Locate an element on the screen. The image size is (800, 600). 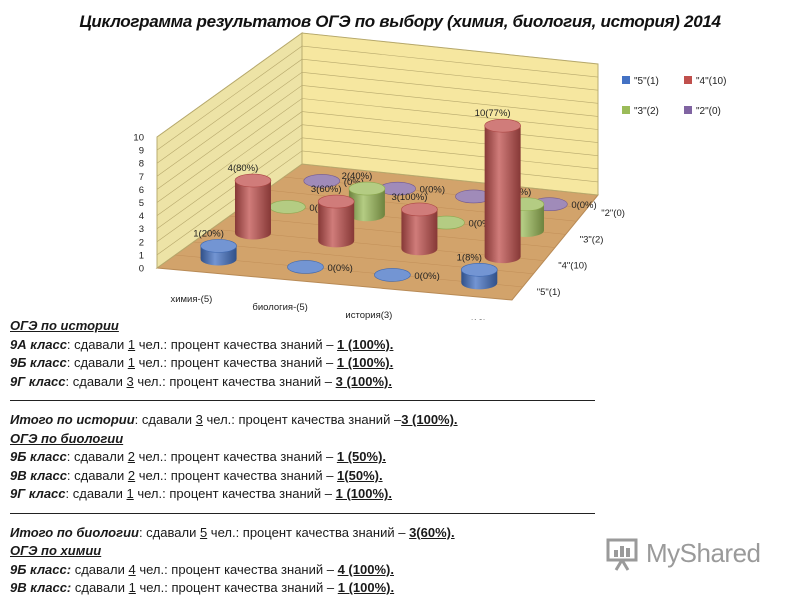
data-label: 3(60%) is located at coordinates (326, 189).